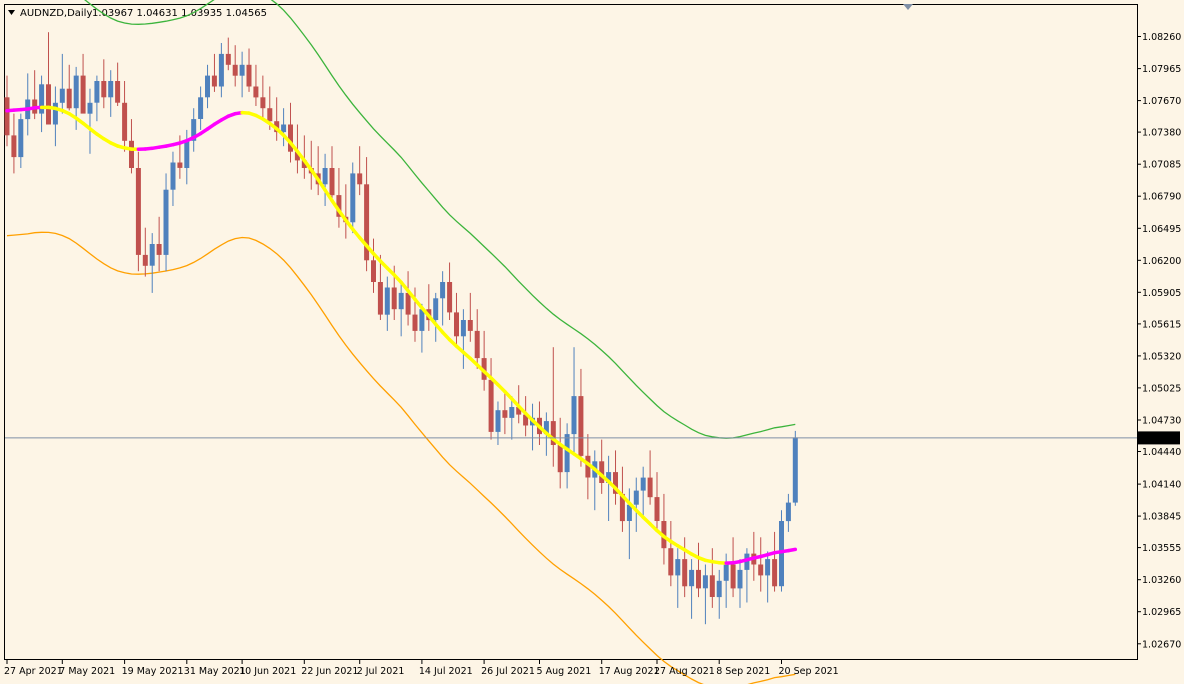 This screenshot has height=684, width=1184. I want to click on chevron-down-icon, so click(11, 12).